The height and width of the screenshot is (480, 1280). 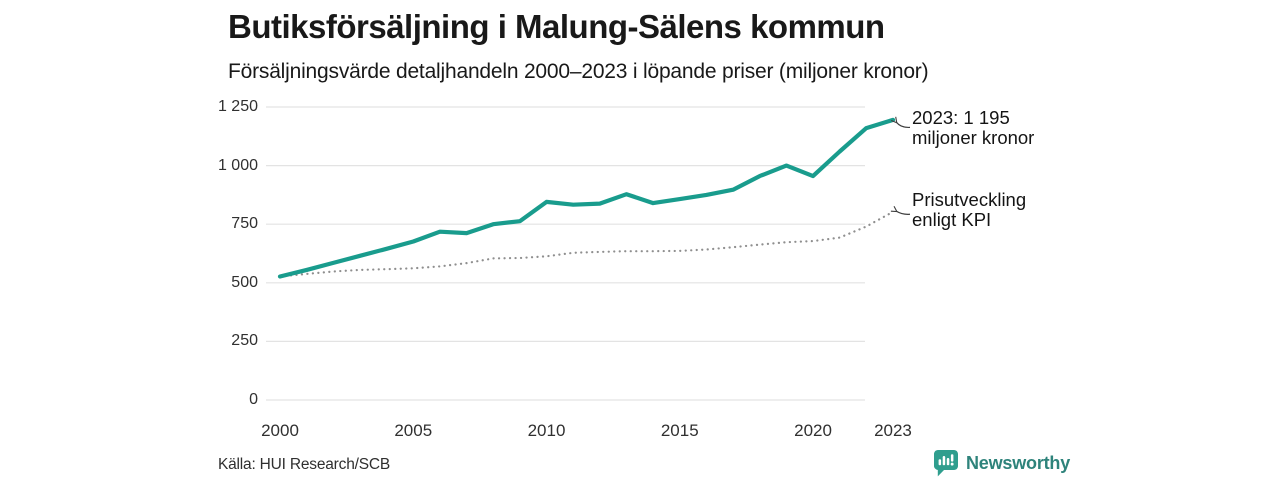 What do you see at coordinates (586, 244) in the screenshot?
I see `kpi-price-line` at bounding box center [586, 244].